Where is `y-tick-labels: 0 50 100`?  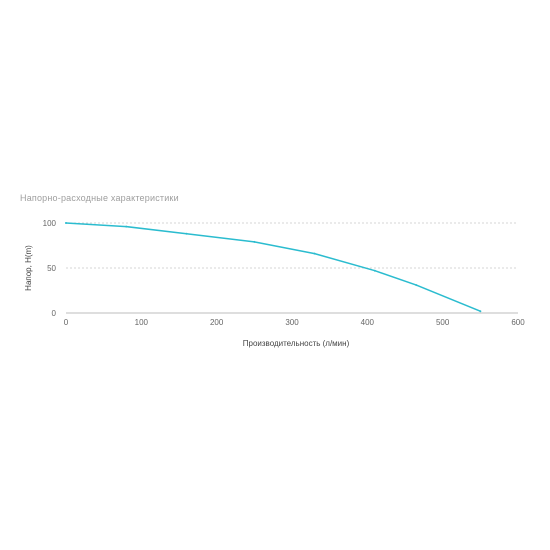
y-tick-labels: 0 50 100 is located at coordinates (50, 268).